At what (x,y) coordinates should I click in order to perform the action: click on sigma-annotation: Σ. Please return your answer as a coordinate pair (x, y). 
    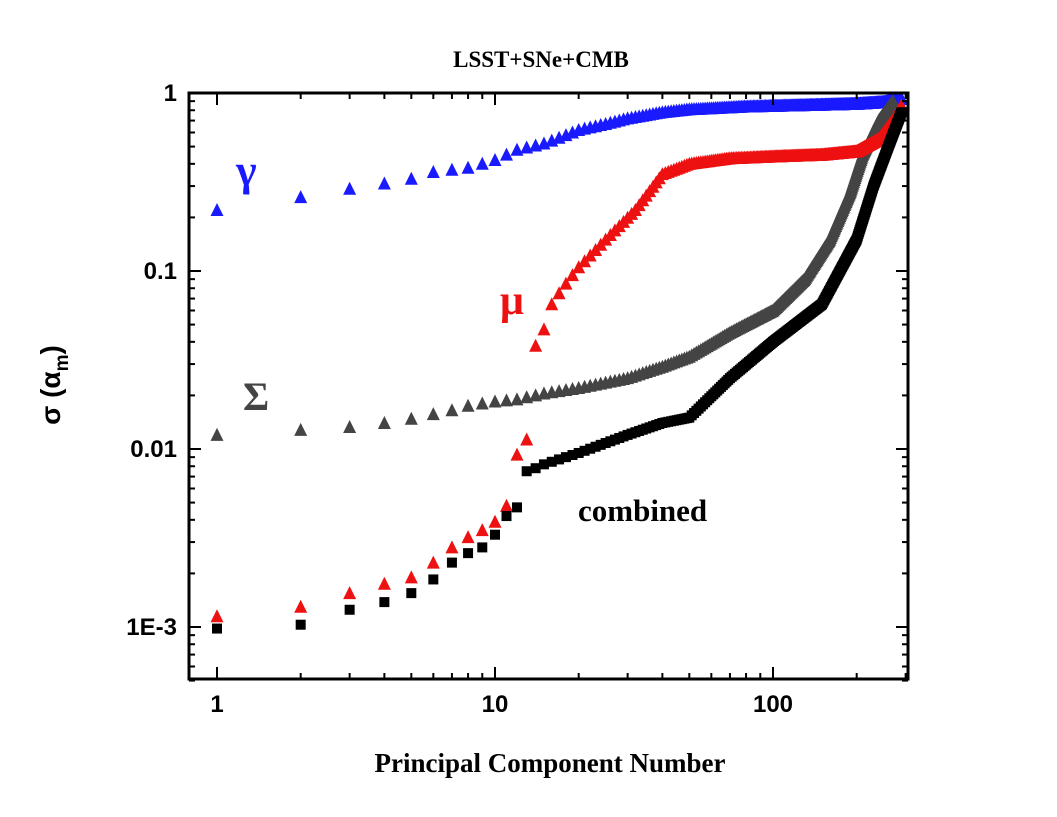
    Looking at the image, I should click on (256, 396).